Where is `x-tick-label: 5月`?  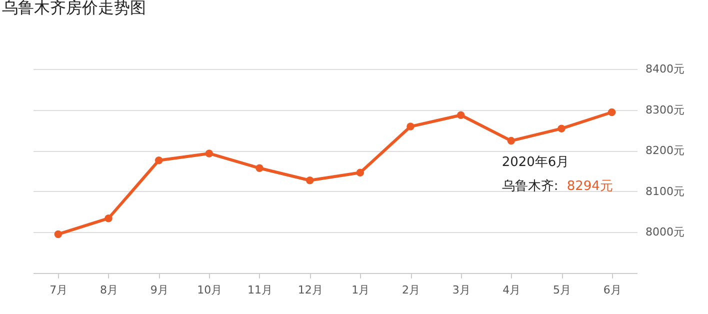 x-tick-label: 5月 is located at coordinates (562, 290).